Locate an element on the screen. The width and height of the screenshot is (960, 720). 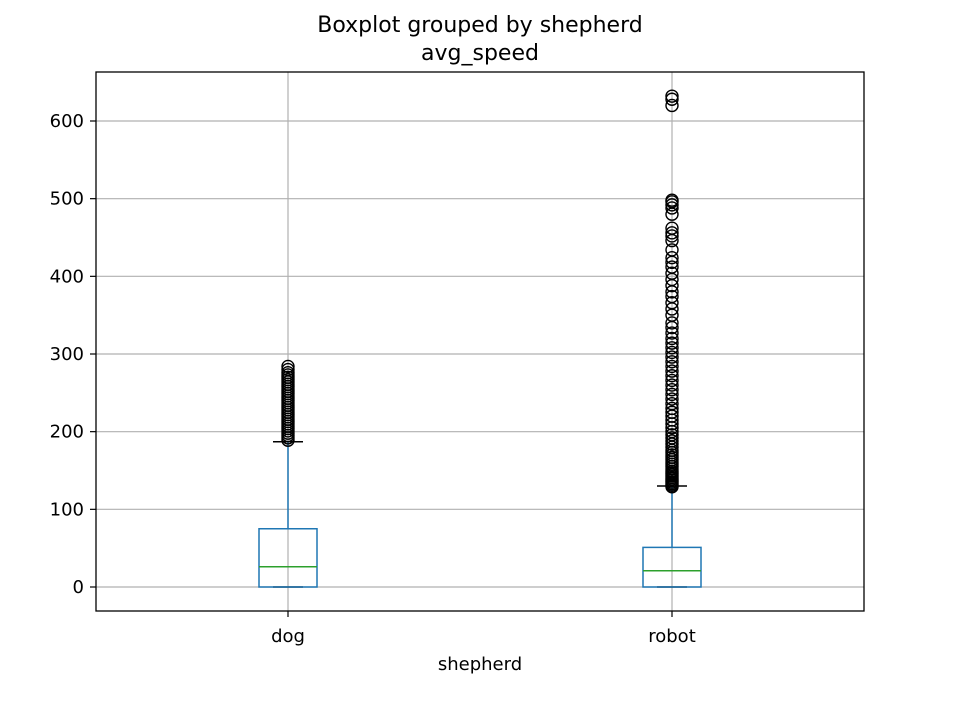
y-tick-label: 600 is located at coordinates (67, 121).